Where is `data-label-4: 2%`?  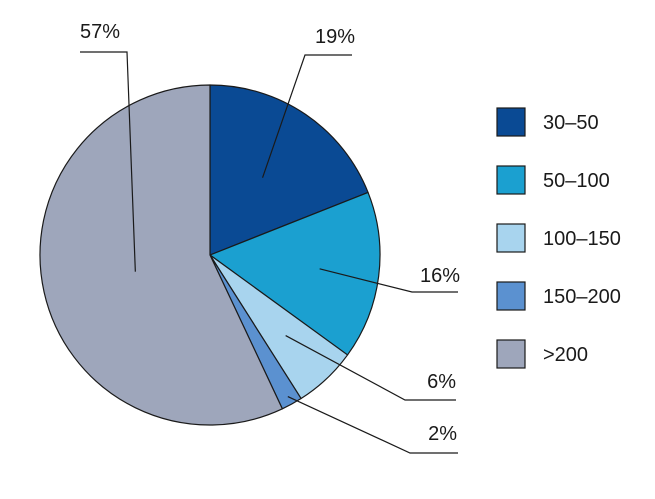
data-label-4: 2% is located at coordinates (442, 434).